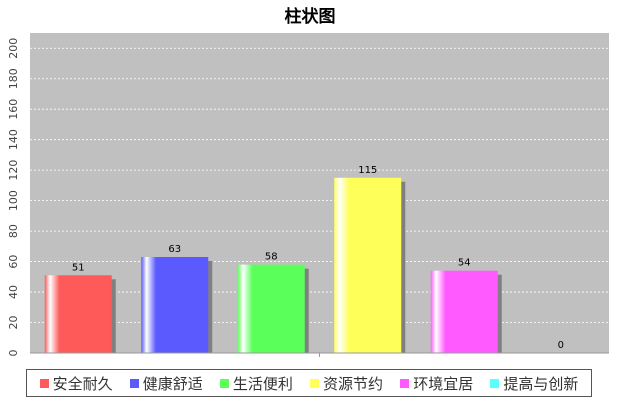  I want to click on y-tick-label: 20, so click(13, 323).